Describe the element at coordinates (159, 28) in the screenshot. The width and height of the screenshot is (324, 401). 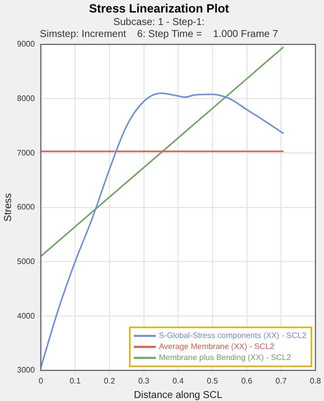
I see `chart-subtitle: Subcase: 1 - Step-1: Simstep: Increment 6: Step Time = 1.000 Frame 7` at that location.